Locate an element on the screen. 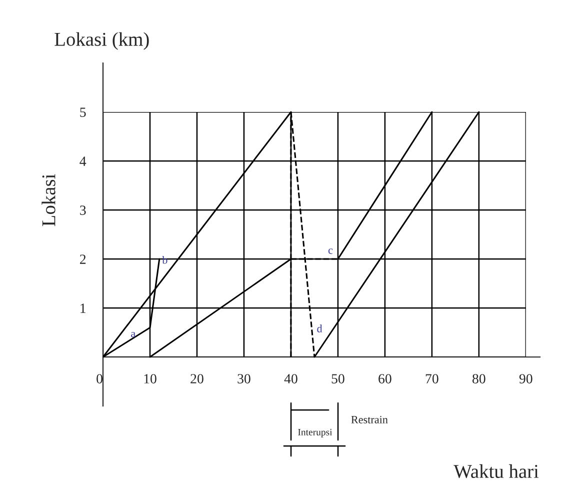 Image resolution: width=566 pixels, height=481 pixels. x-tick-label: 10 is located at coordinates (150, 379).